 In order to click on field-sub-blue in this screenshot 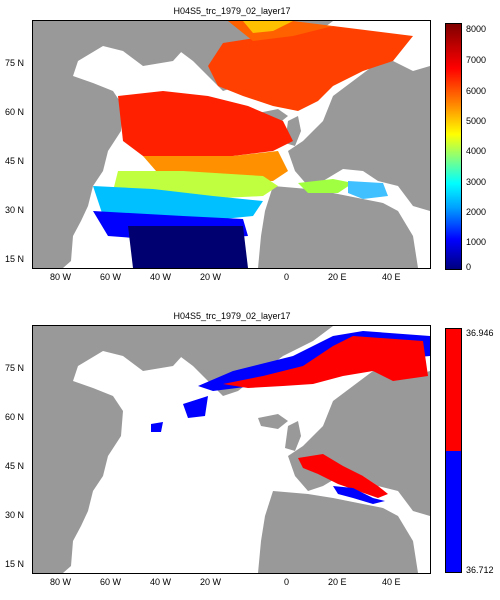, I will do `click(178, 203)`.